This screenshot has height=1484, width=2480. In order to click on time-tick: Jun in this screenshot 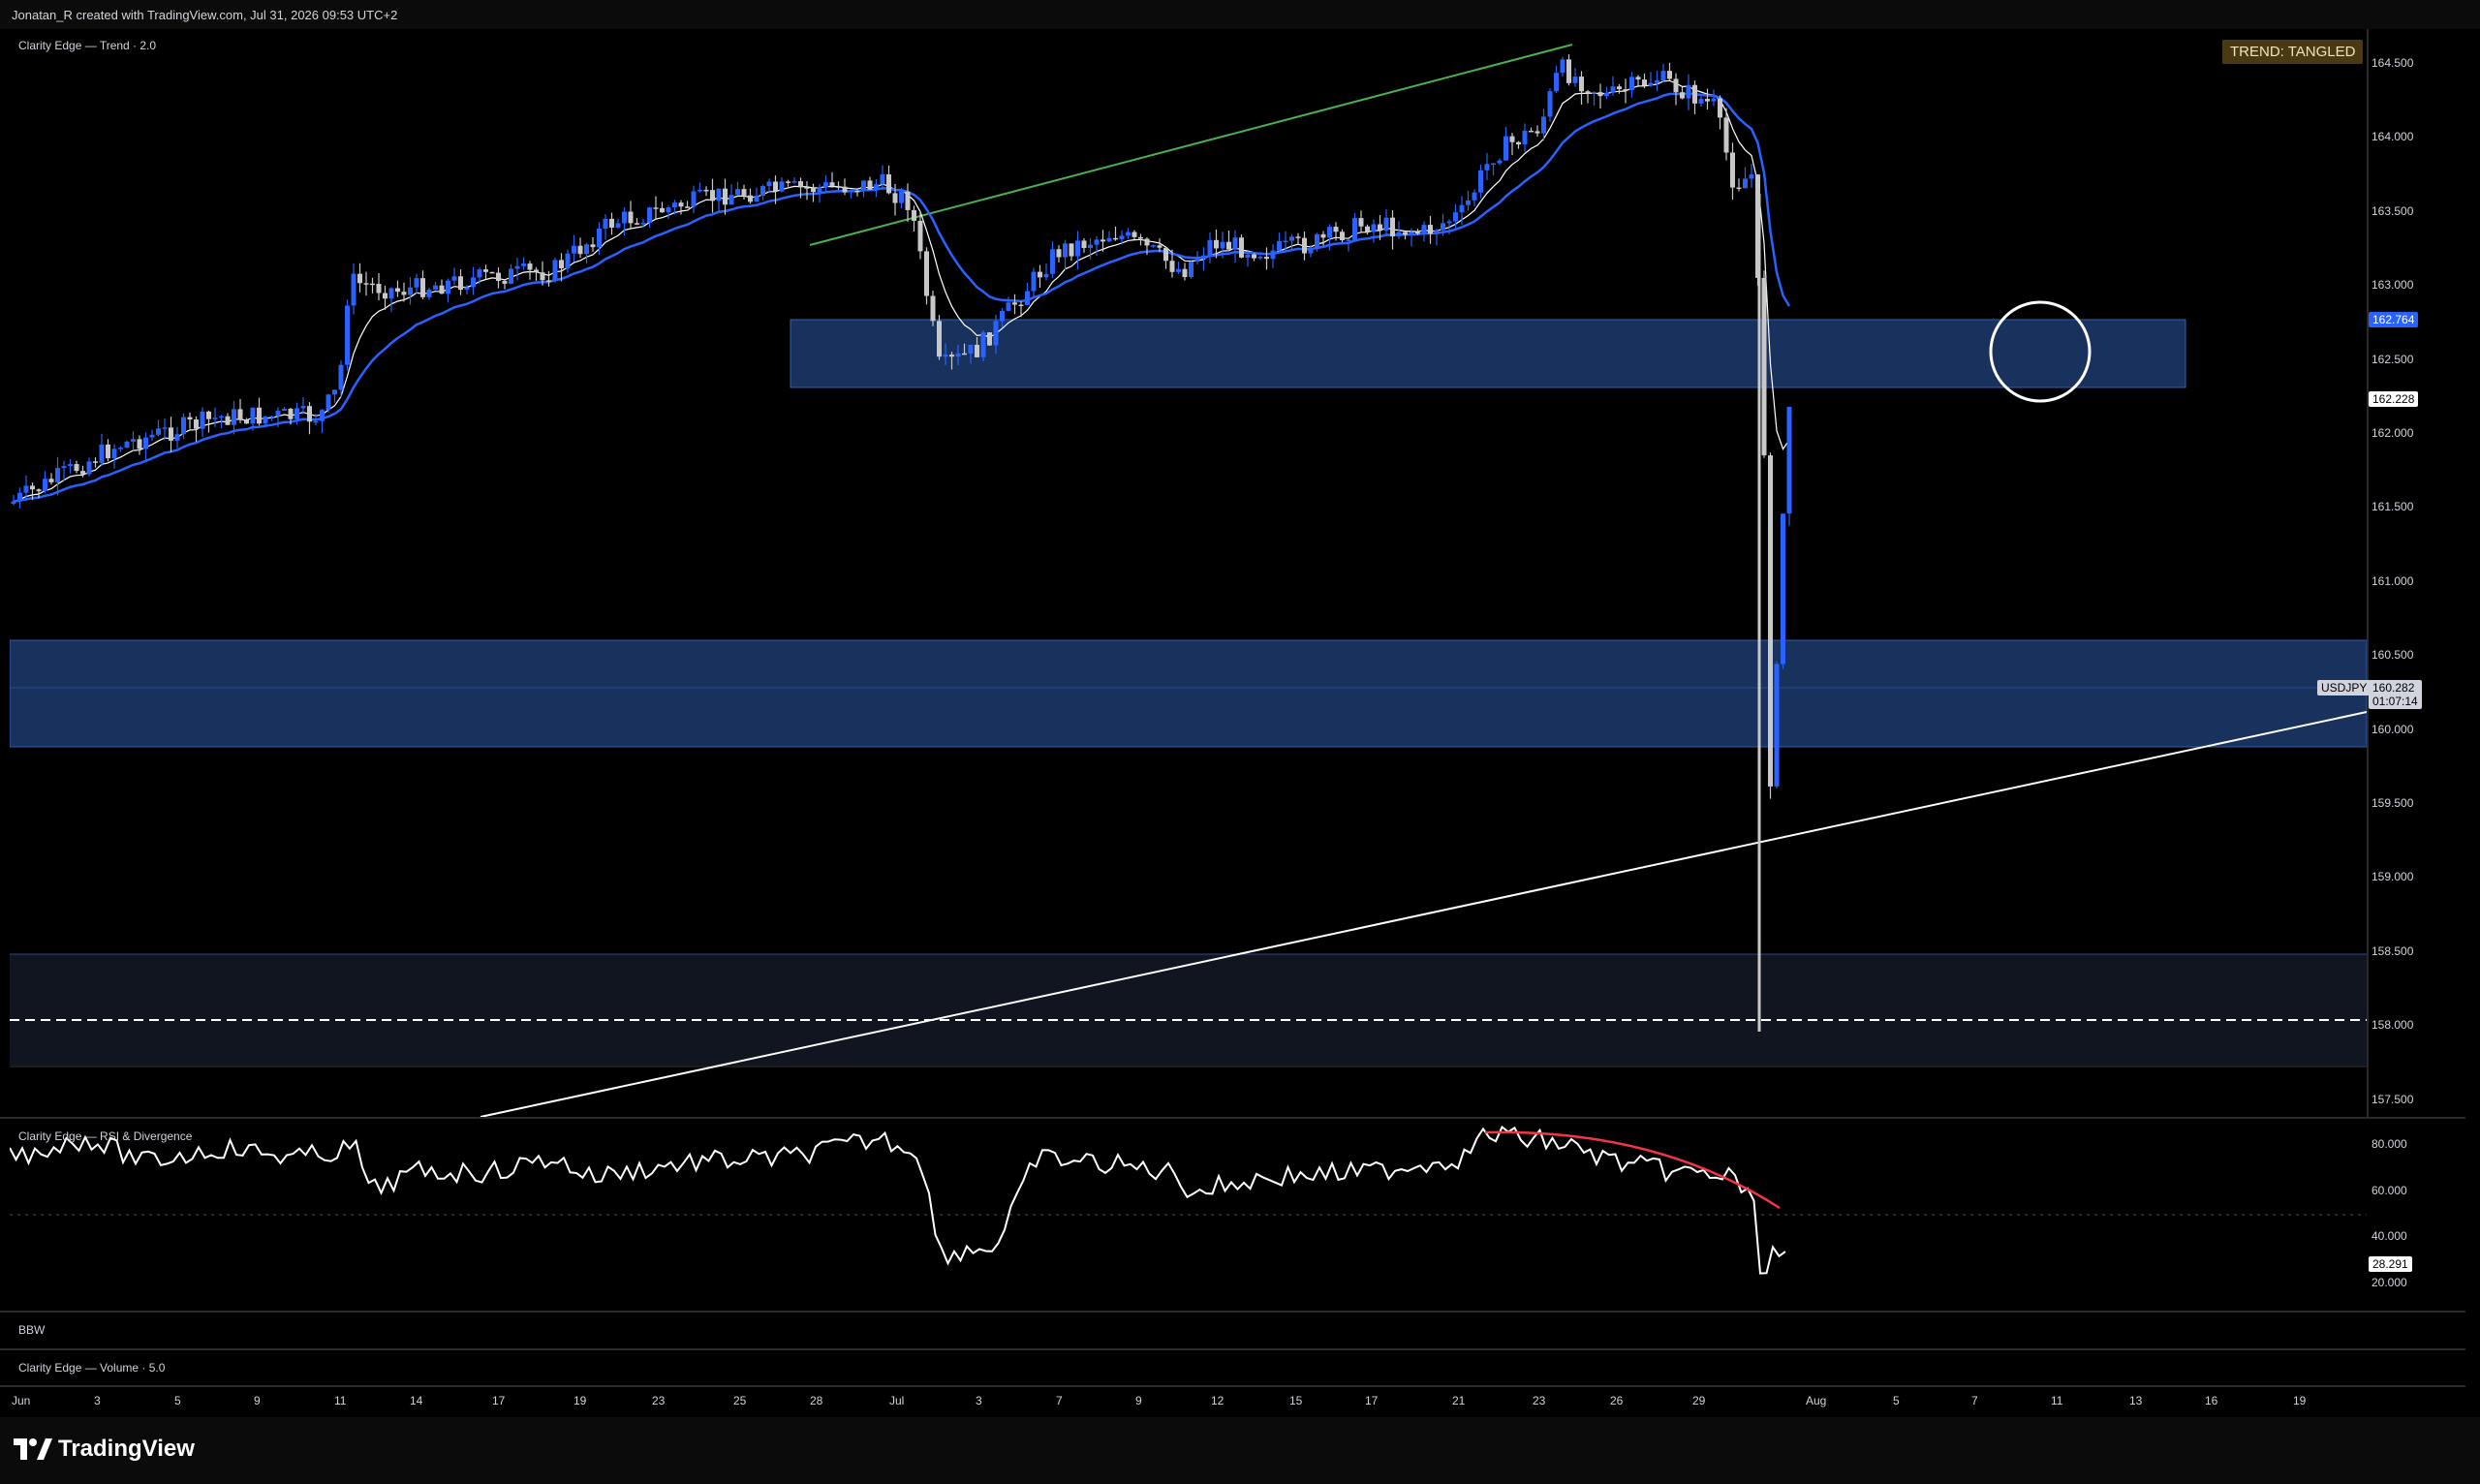, I will do `click(21, 1400)`.